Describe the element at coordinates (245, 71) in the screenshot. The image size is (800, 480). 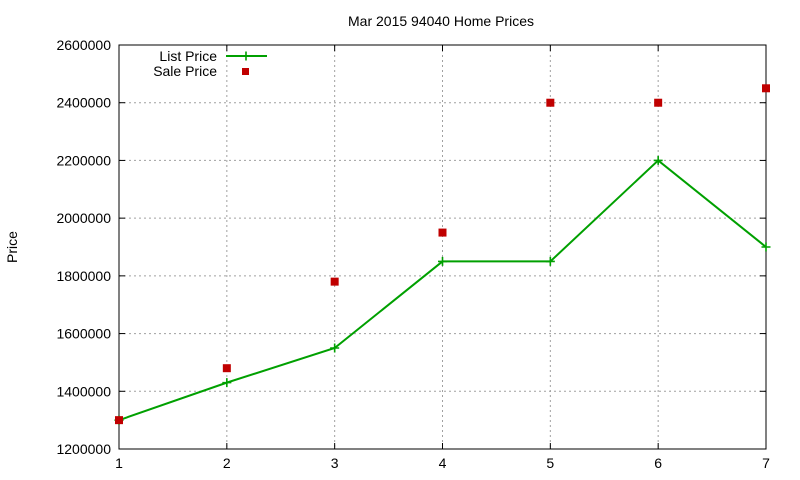
I see `legend-sale-price-marker` at that location.